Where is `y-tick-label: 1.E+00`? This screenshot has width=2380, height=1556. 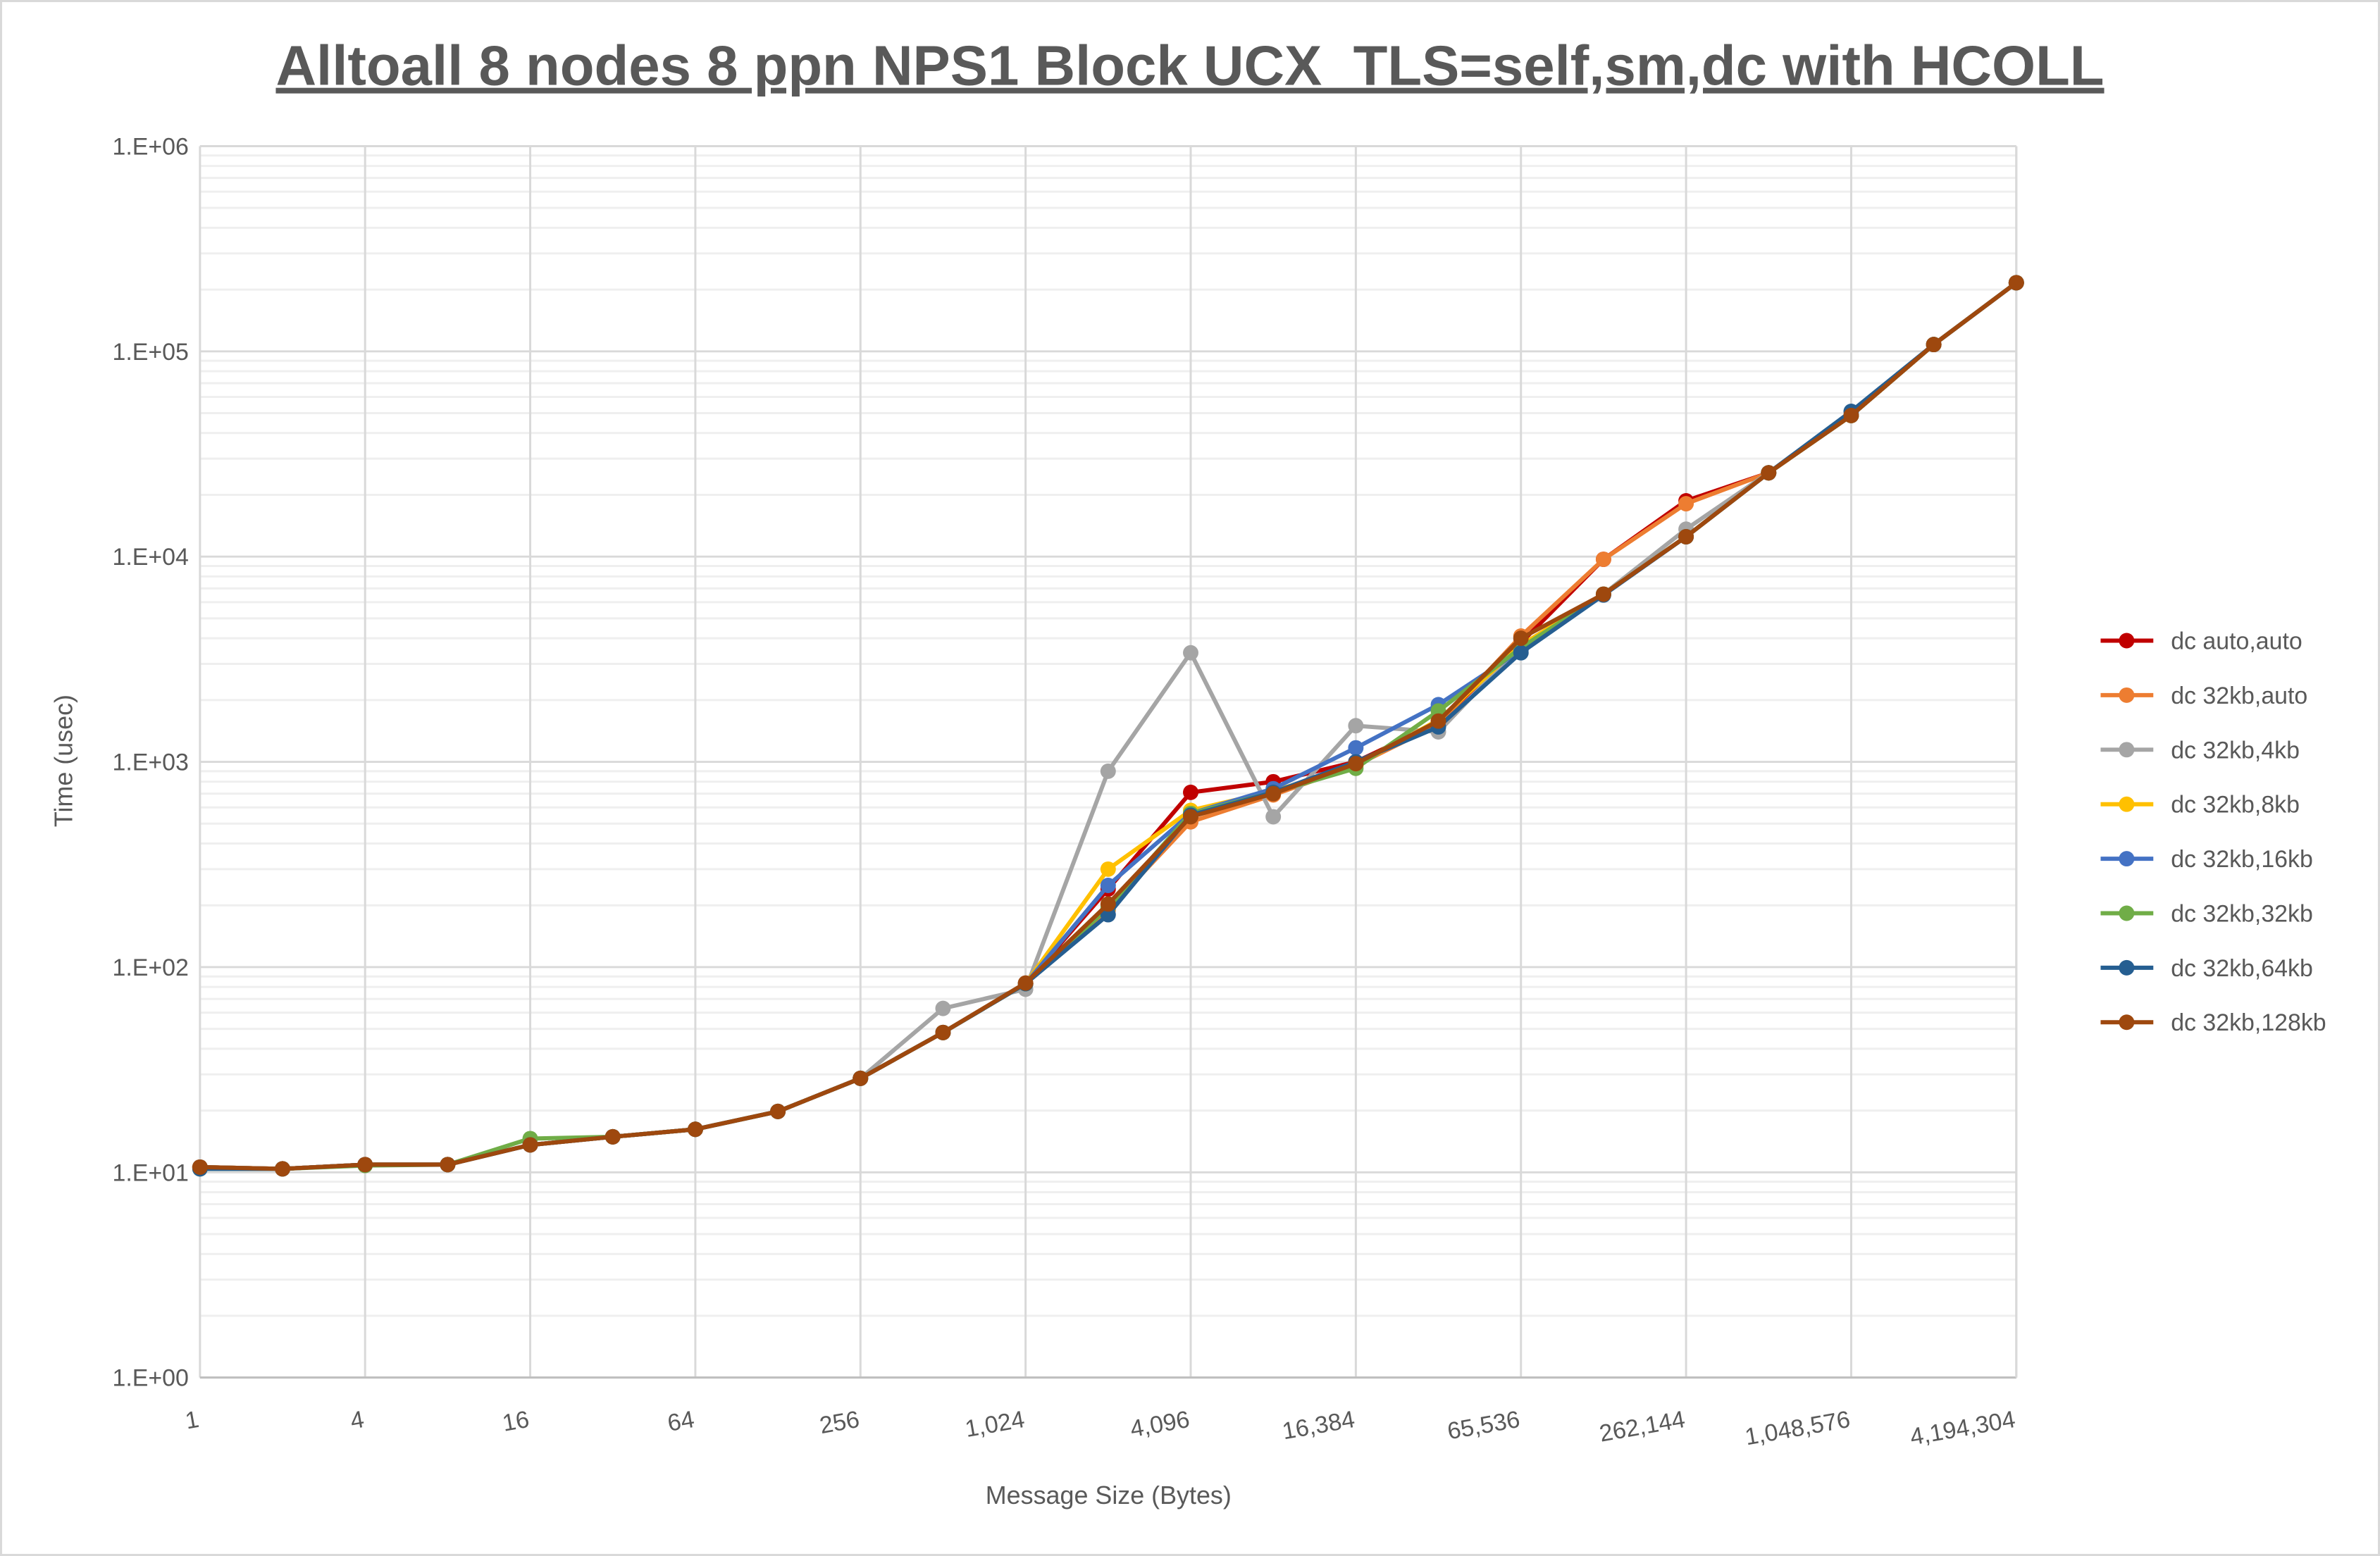
y-tick-label: 1.E+00 is located at coordinates (151, 1378).